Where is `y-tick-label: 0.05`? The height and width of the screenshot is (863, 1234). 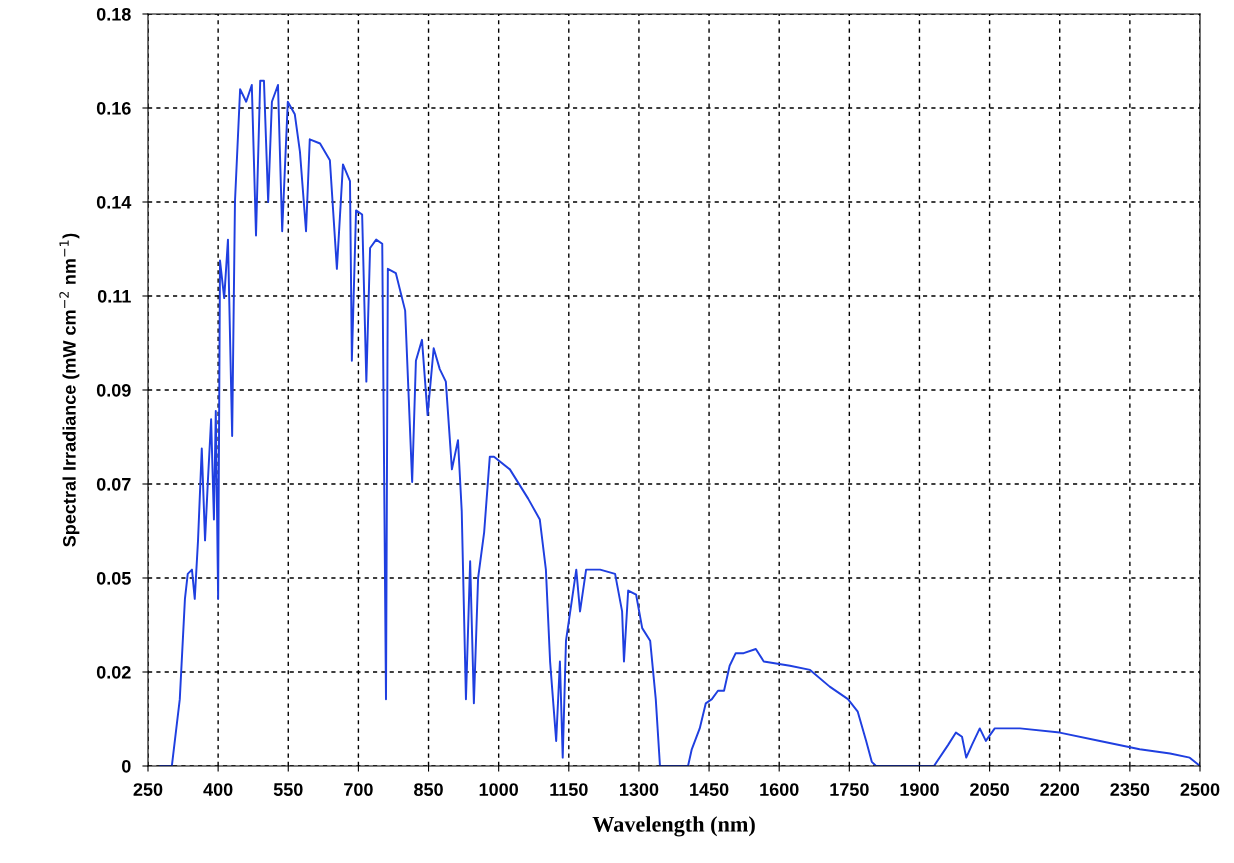
y-tick-label: 0.05 is located at coordinates (113, 578).